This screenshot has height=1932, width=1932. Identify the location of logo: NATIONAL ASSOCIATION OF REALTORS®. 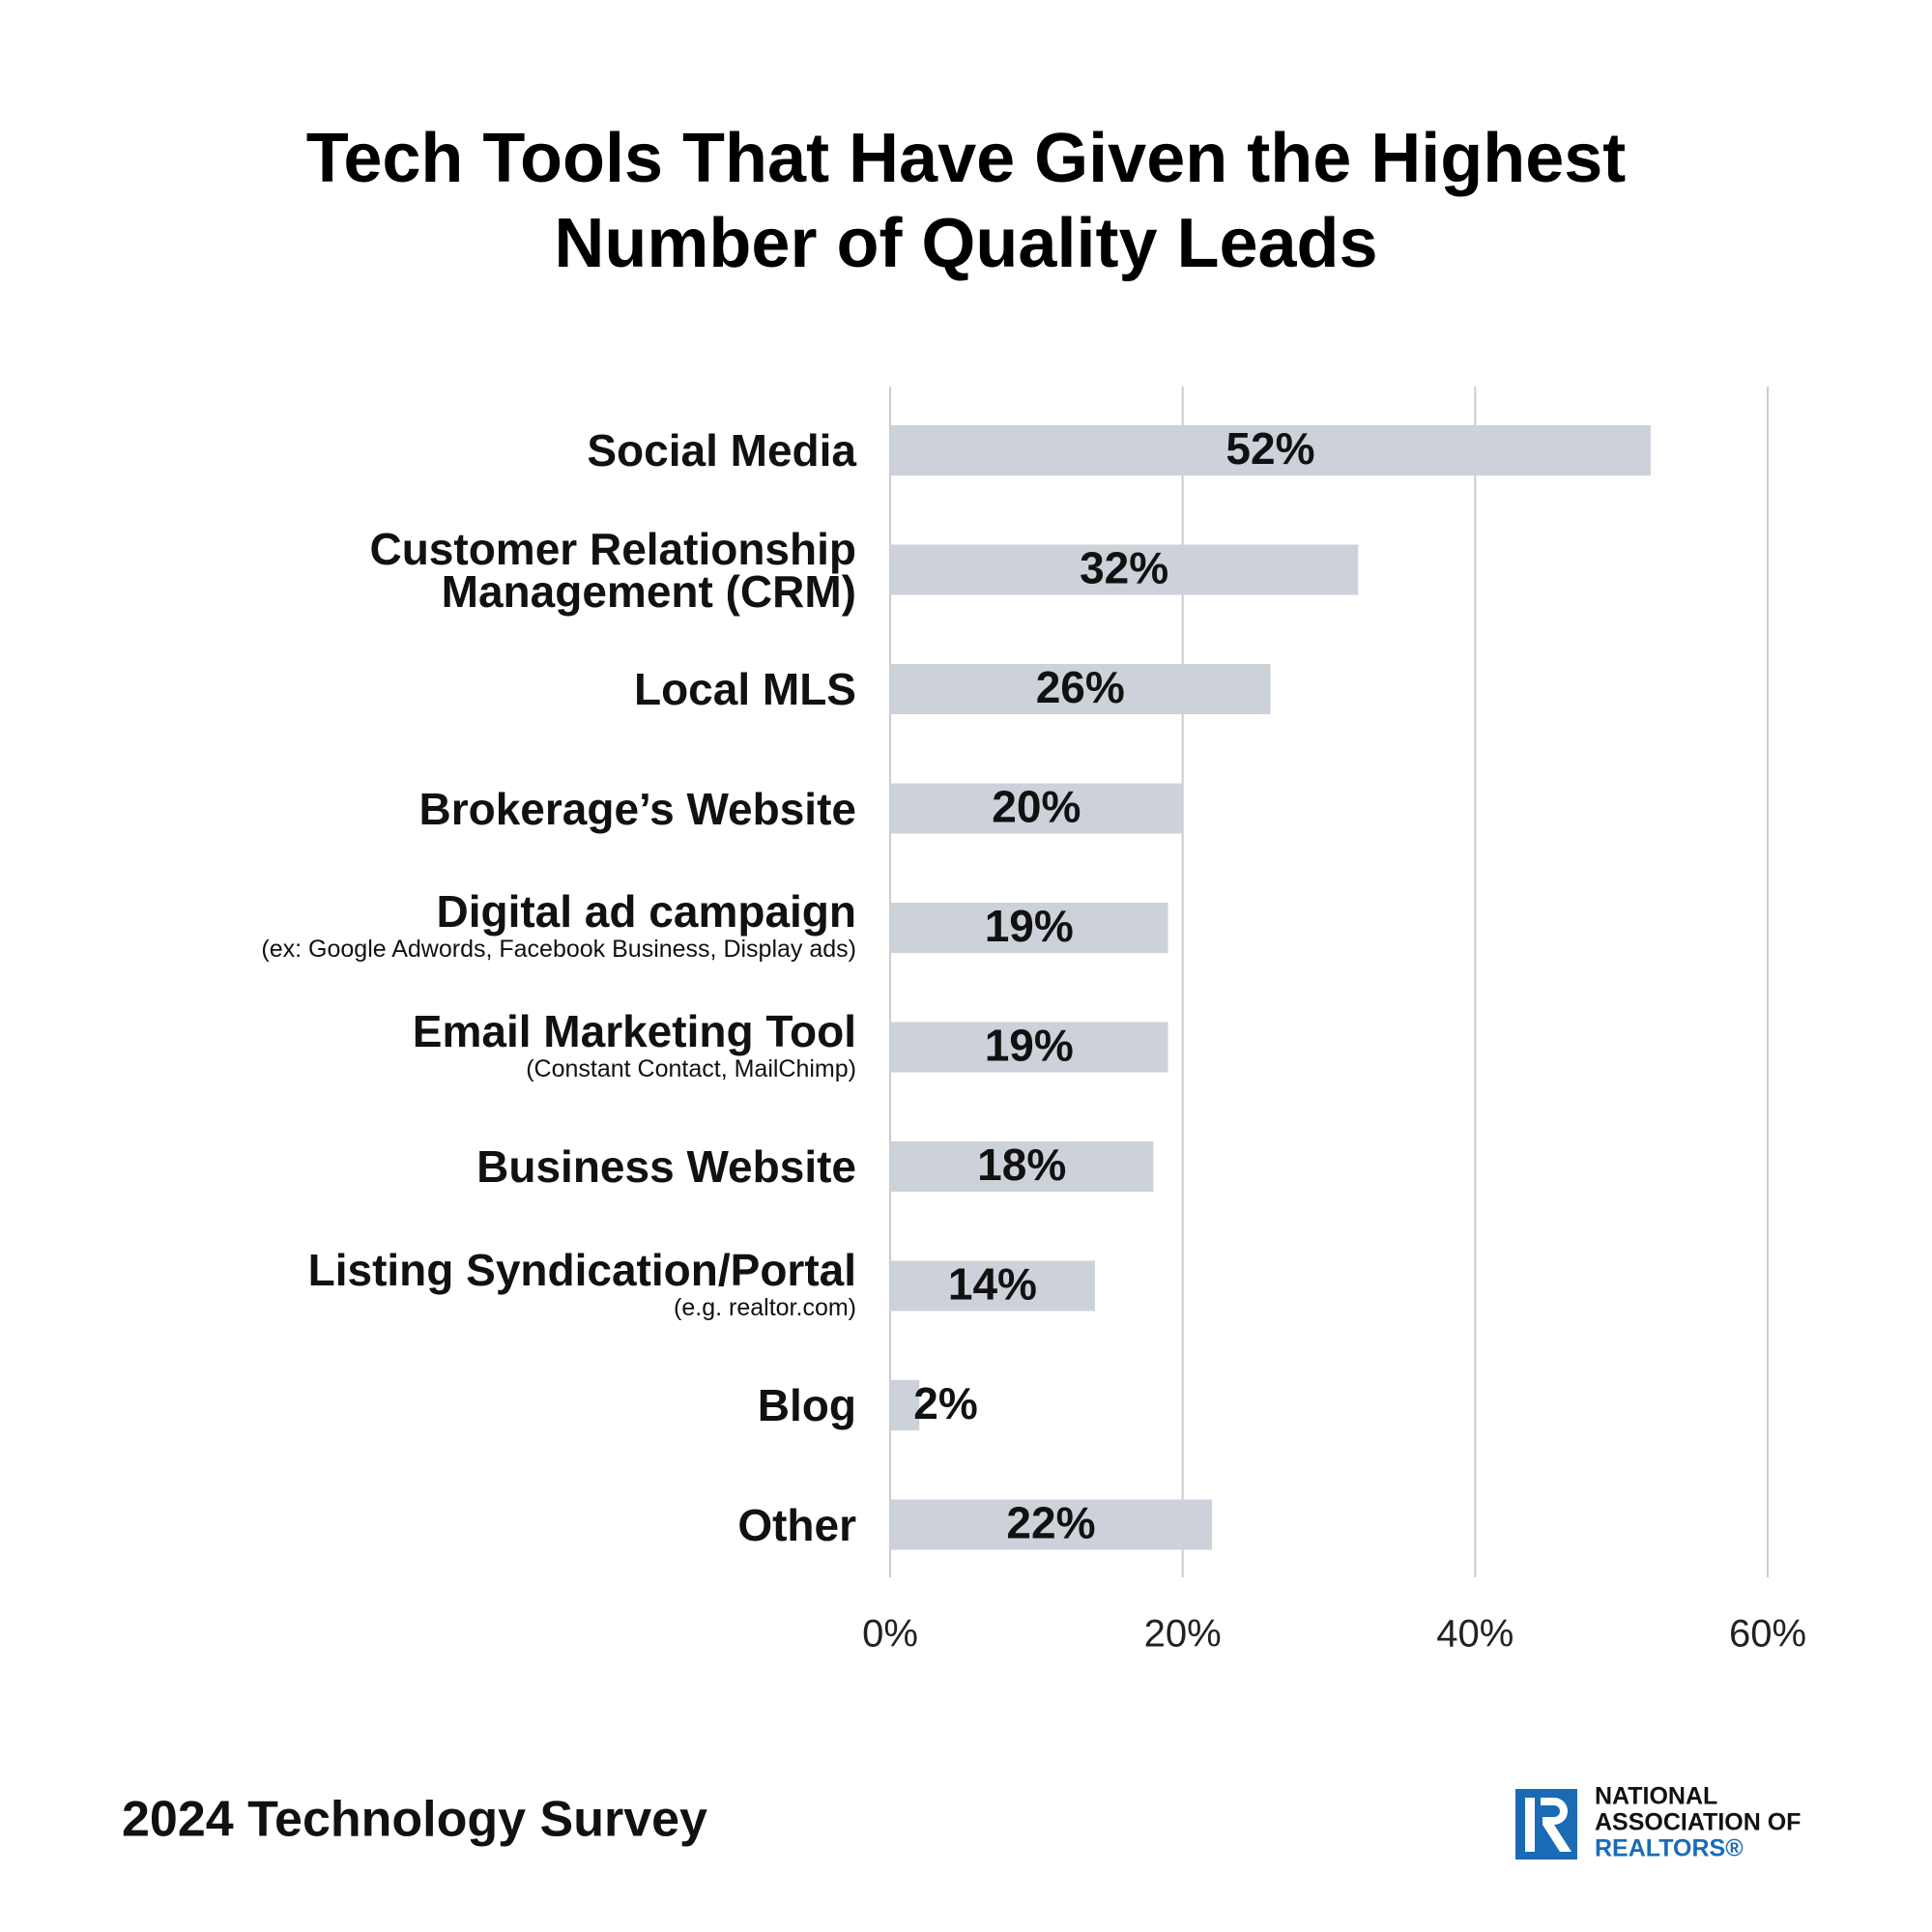
(1658, 1822).